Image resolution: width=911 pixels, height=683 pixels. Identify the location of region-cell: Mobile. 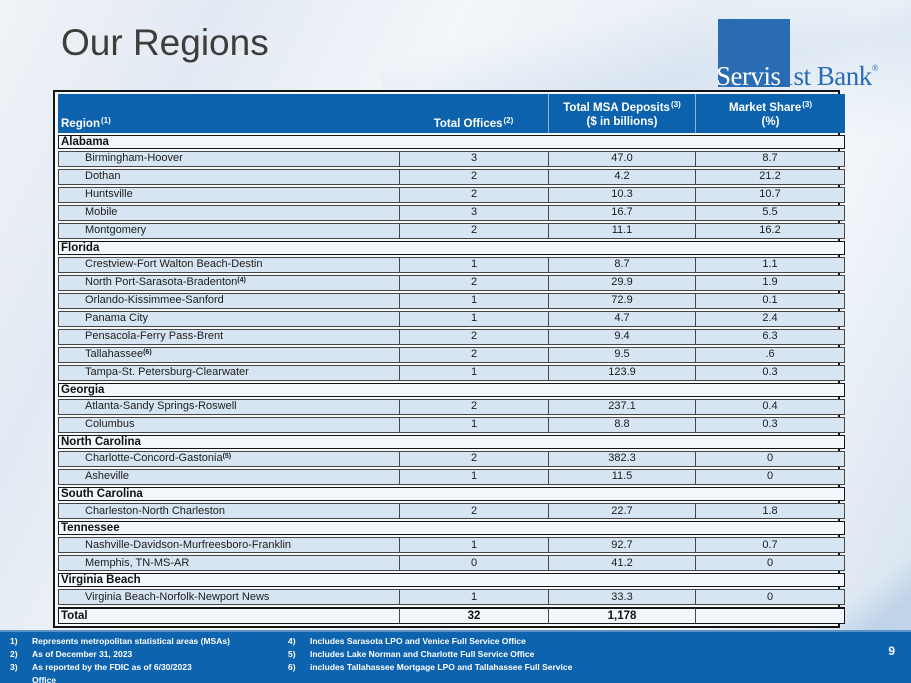
(228, 213).